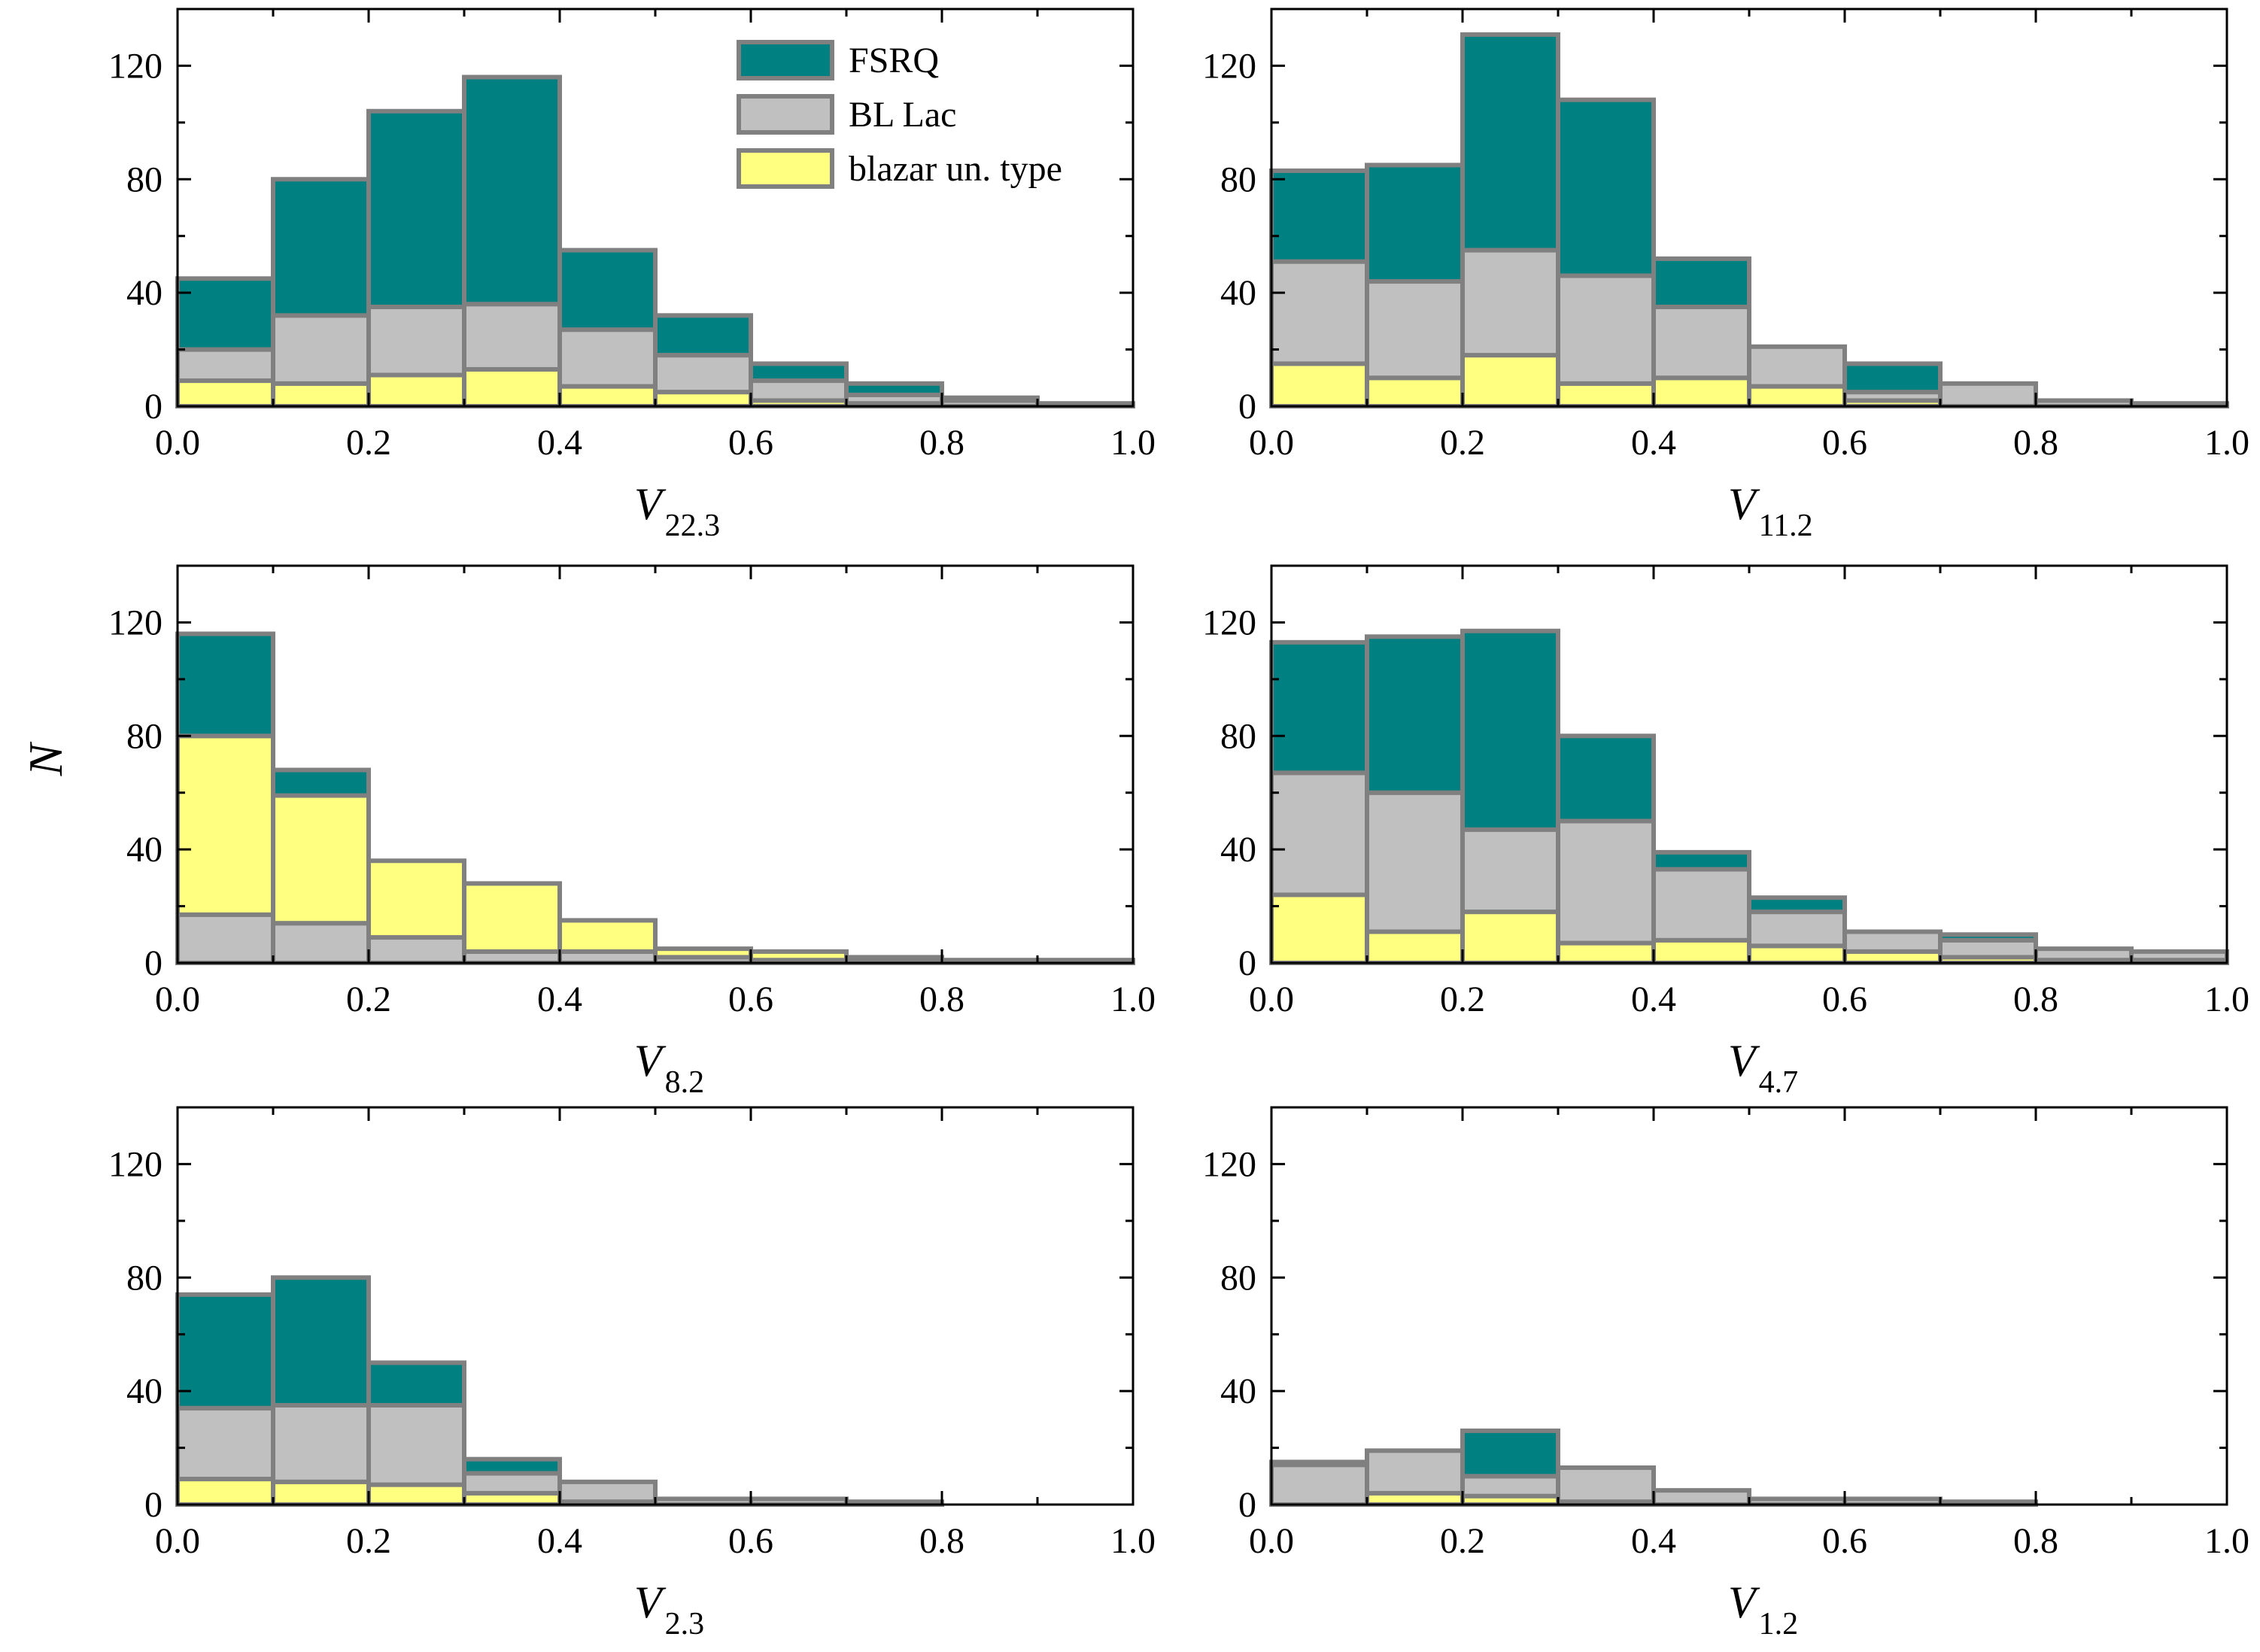 The height and width of the screenshot is (1652, 2260). I want to click on legend-swatch-blazar-un-type, so click(785, 169).